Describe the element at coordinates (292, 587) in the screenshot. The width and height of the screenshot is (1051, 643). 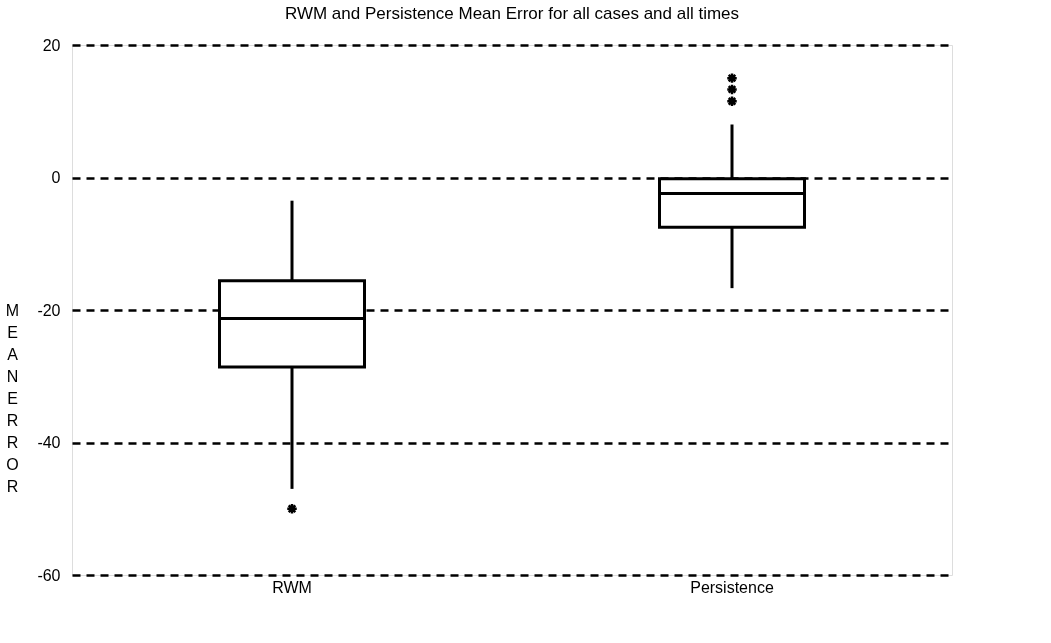
I see `x-tick-label: RWM` at that location.